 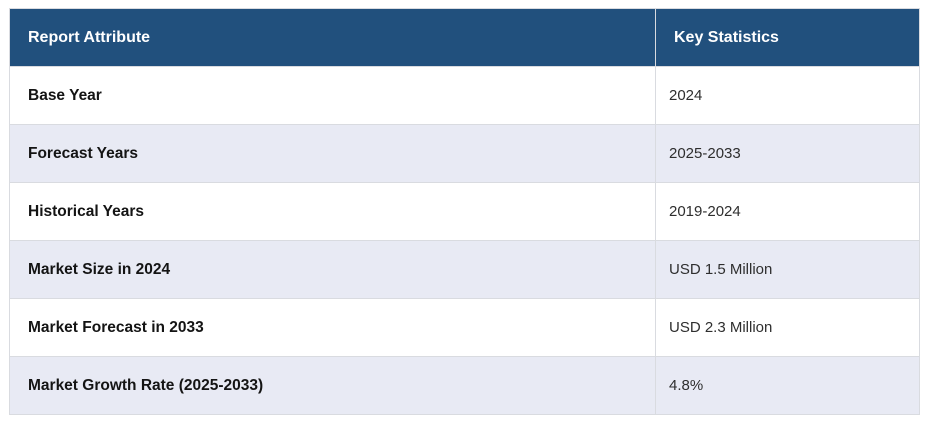 What do you see at coordinates (787, 153) in the screenshot?
I see `value-cell: 2025-2033` at bounding box center [787, 153].